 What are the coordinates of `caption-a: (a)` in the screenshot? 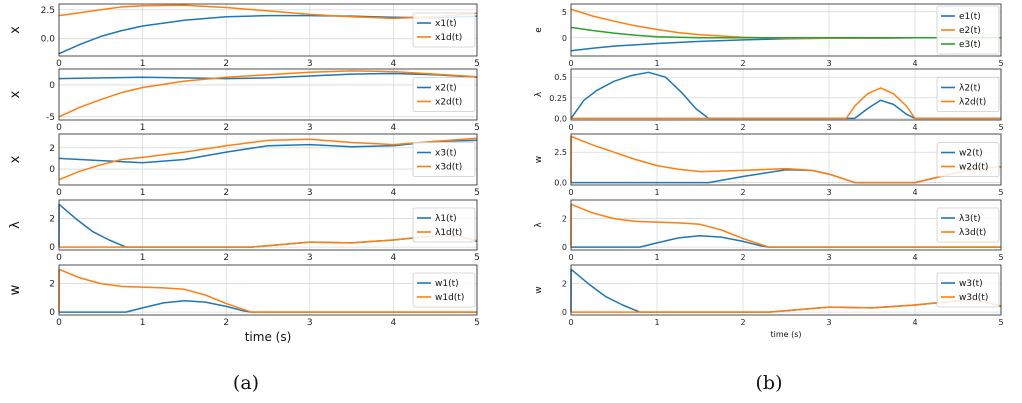 It's located at (246, 383).